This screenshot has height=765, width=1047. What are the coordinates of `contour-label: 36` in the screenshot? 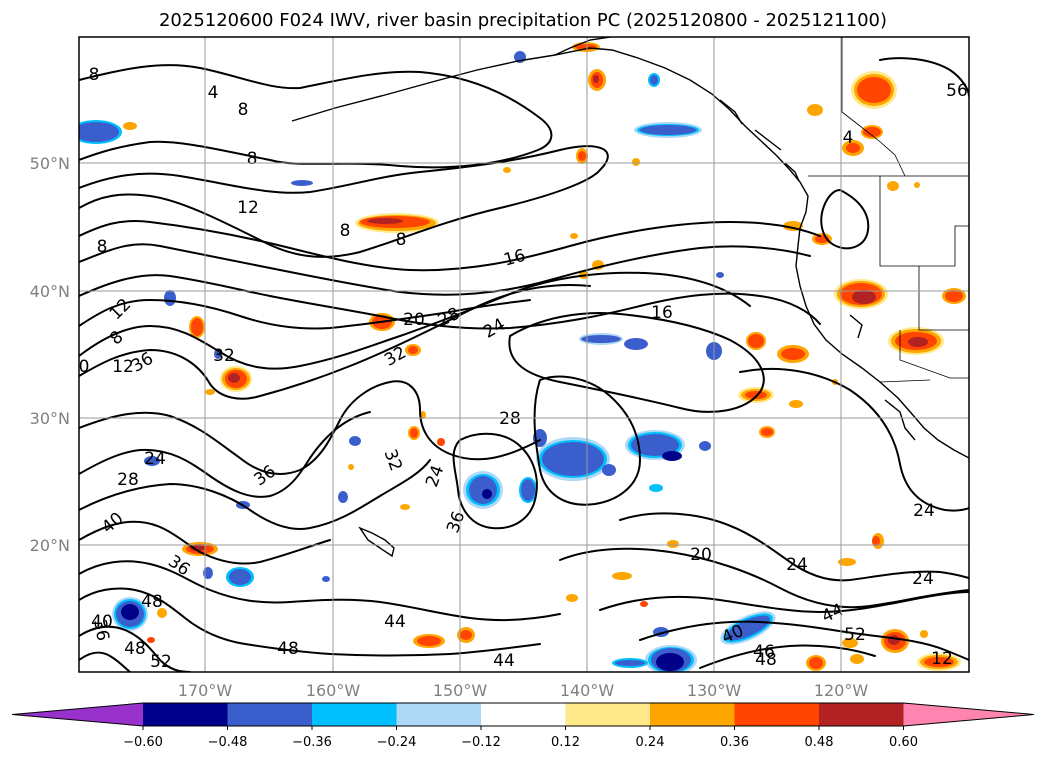 It's located at (100, 630).